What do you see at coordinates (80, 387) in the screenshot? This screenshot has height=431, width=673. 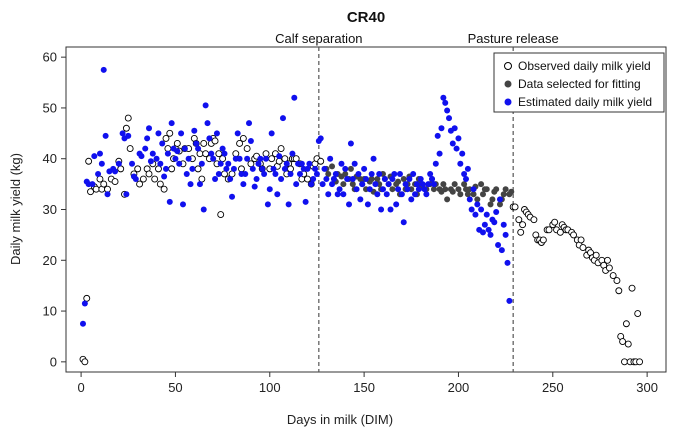 I see `x-tick-label: 0` at bounding box center [80, 387].